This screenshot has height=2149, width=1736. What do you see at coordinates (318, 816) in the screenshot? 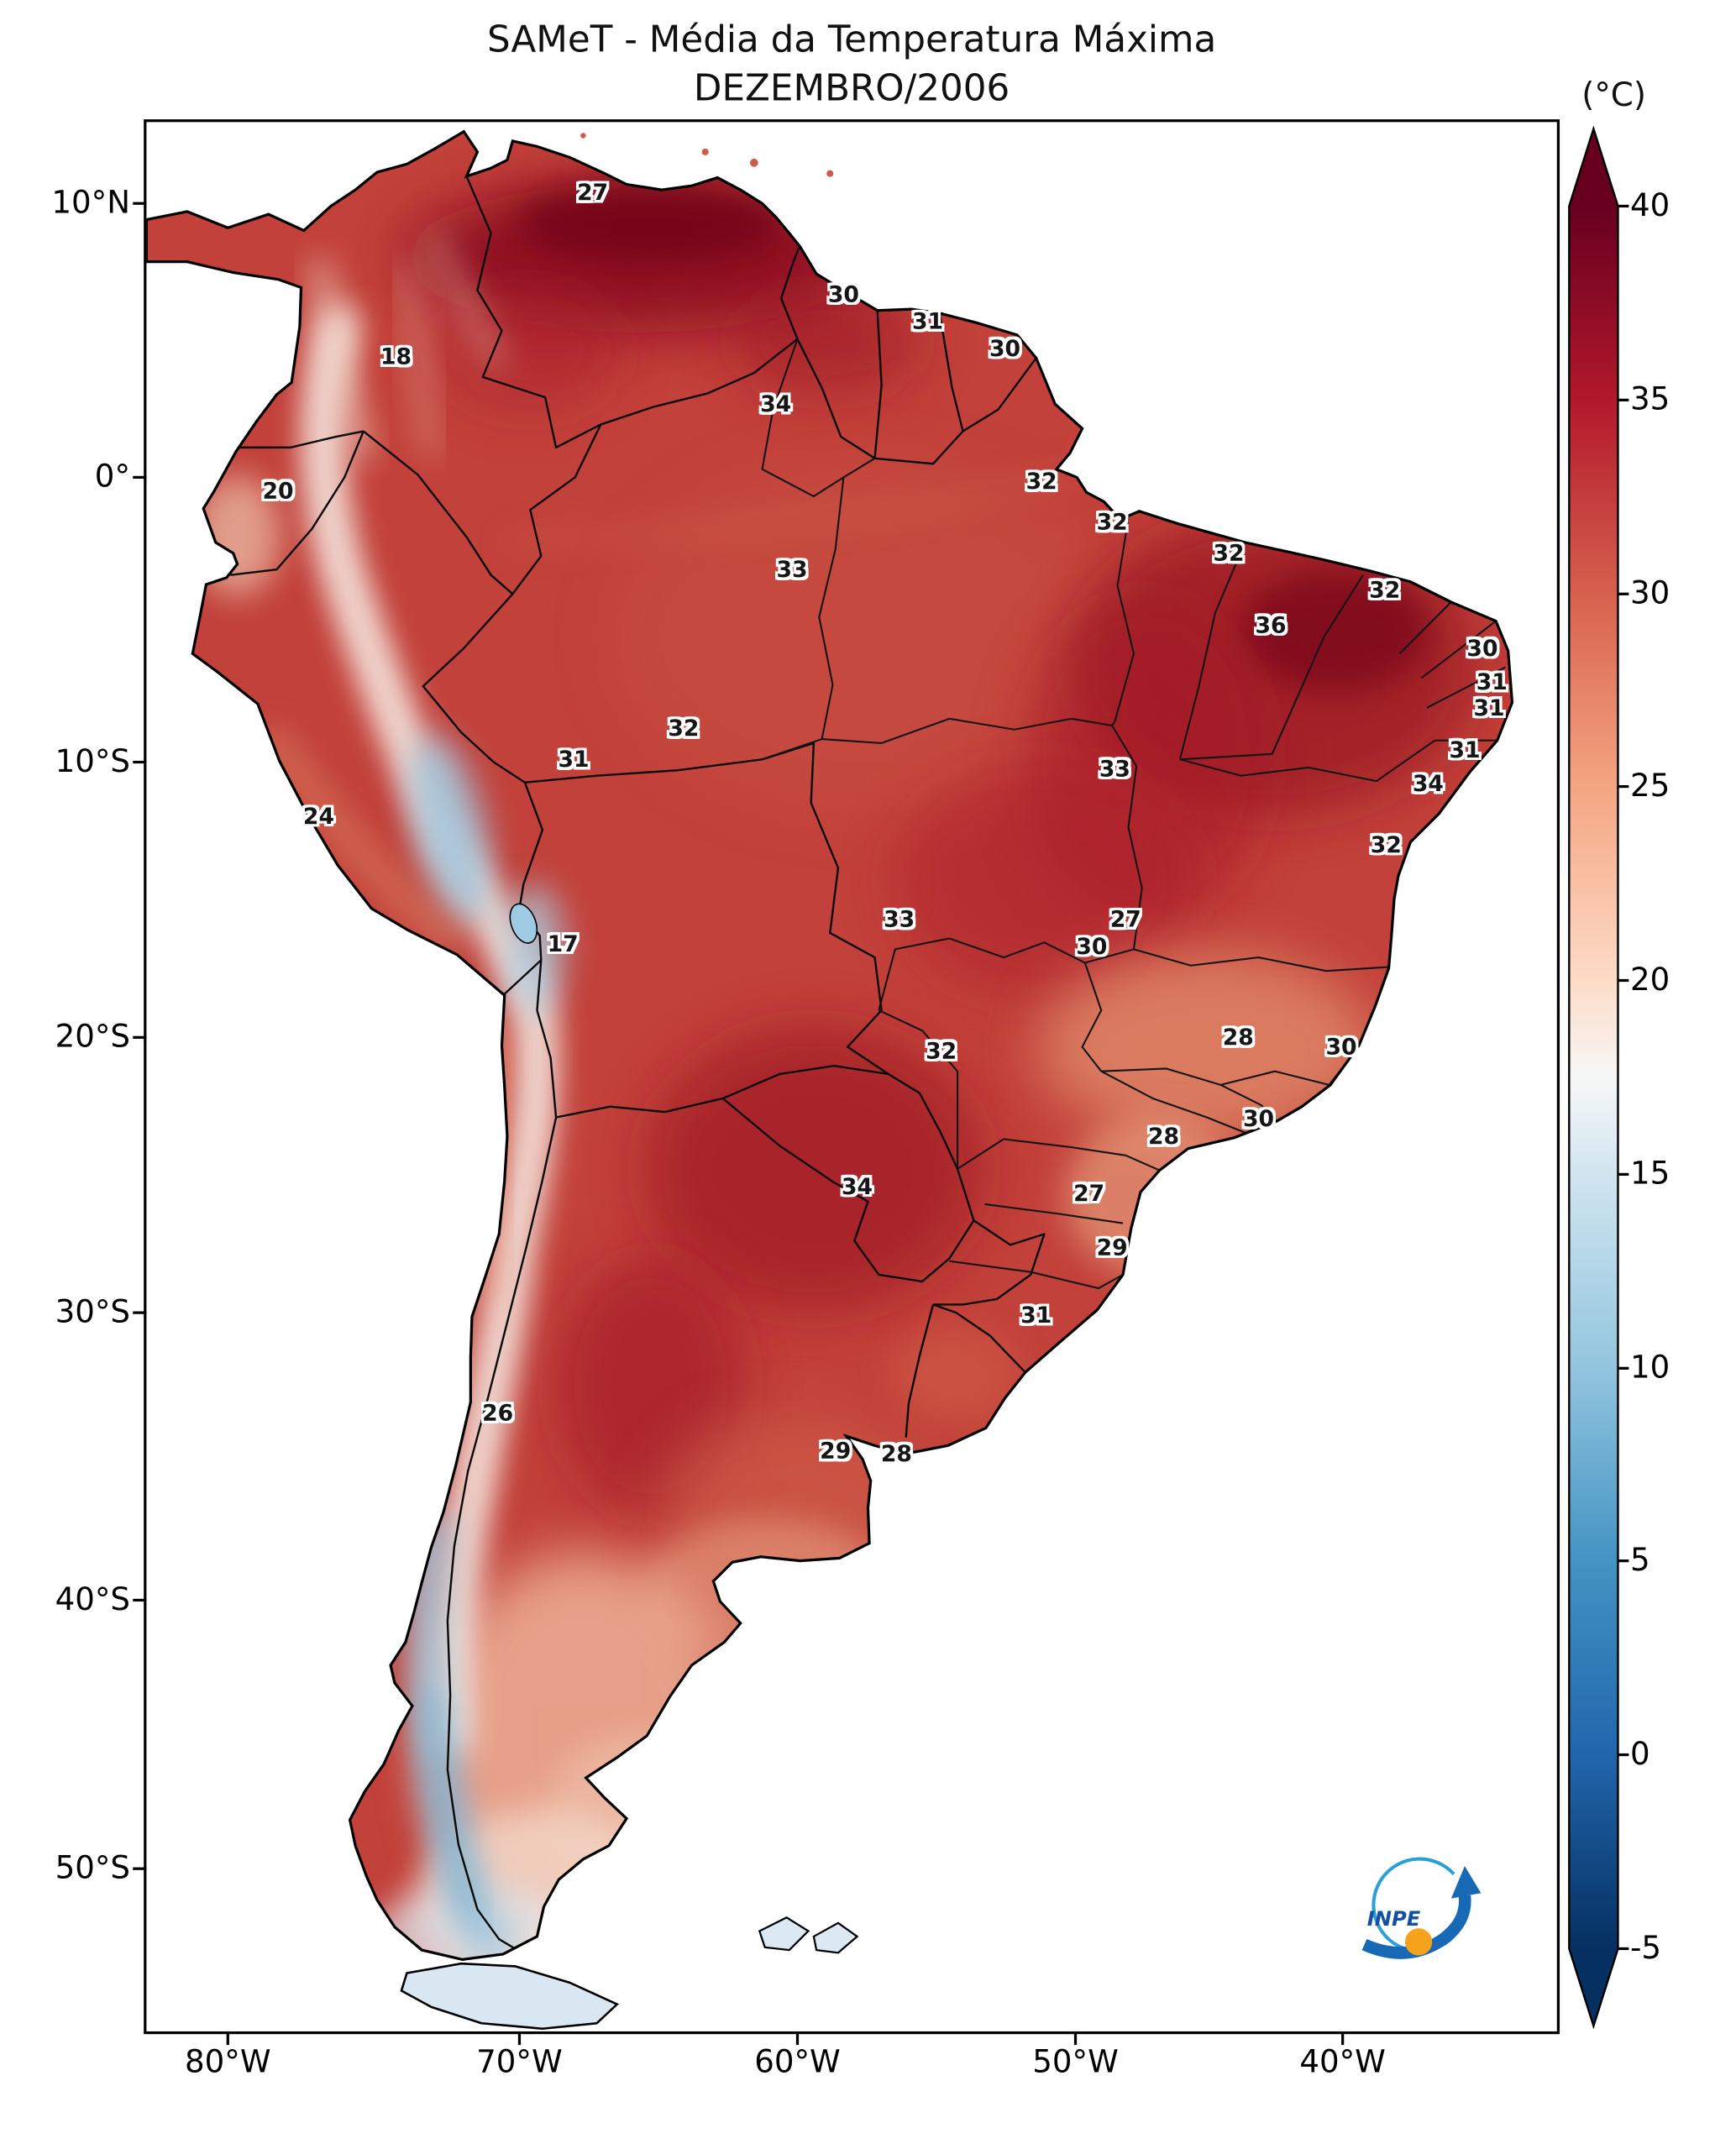
I see `temp-label: 24` at bounding box center [318, 816].